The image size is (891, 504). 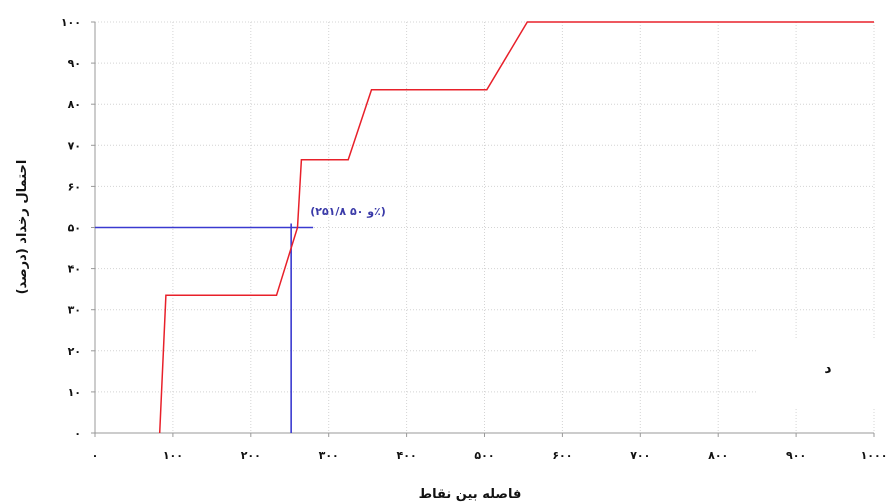 What do you see at coordinates (95, 455) in the screenshot?
I see `x-tick-label: ۰` at bounding box center [95, 455].